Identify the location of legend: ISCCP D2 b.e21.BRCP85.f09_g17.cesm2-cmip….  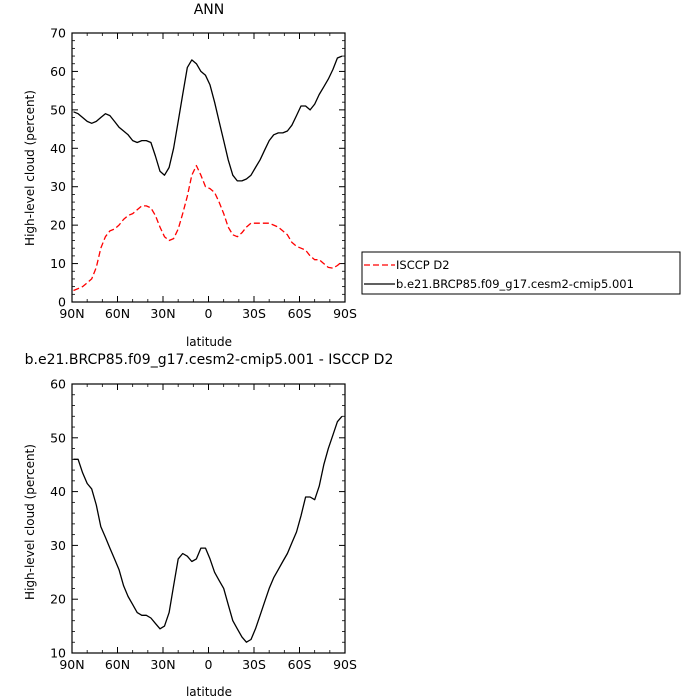
(521, 273).